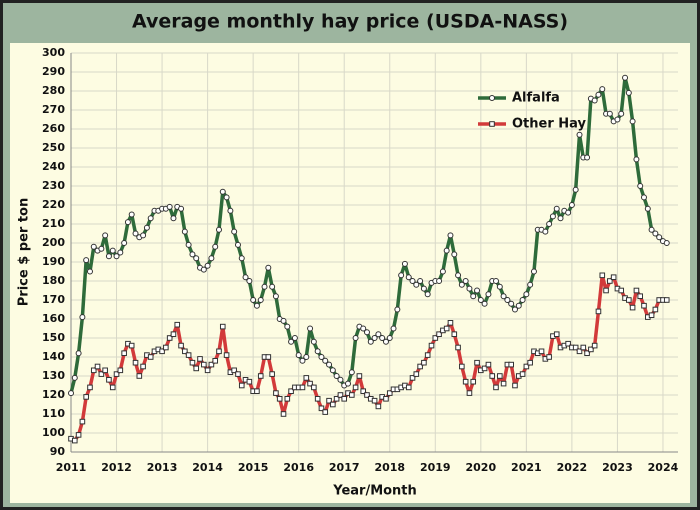 The height and width of the screenshot is (510, 700). I want to click on x-tick-label: 2014, so click(207, 467).